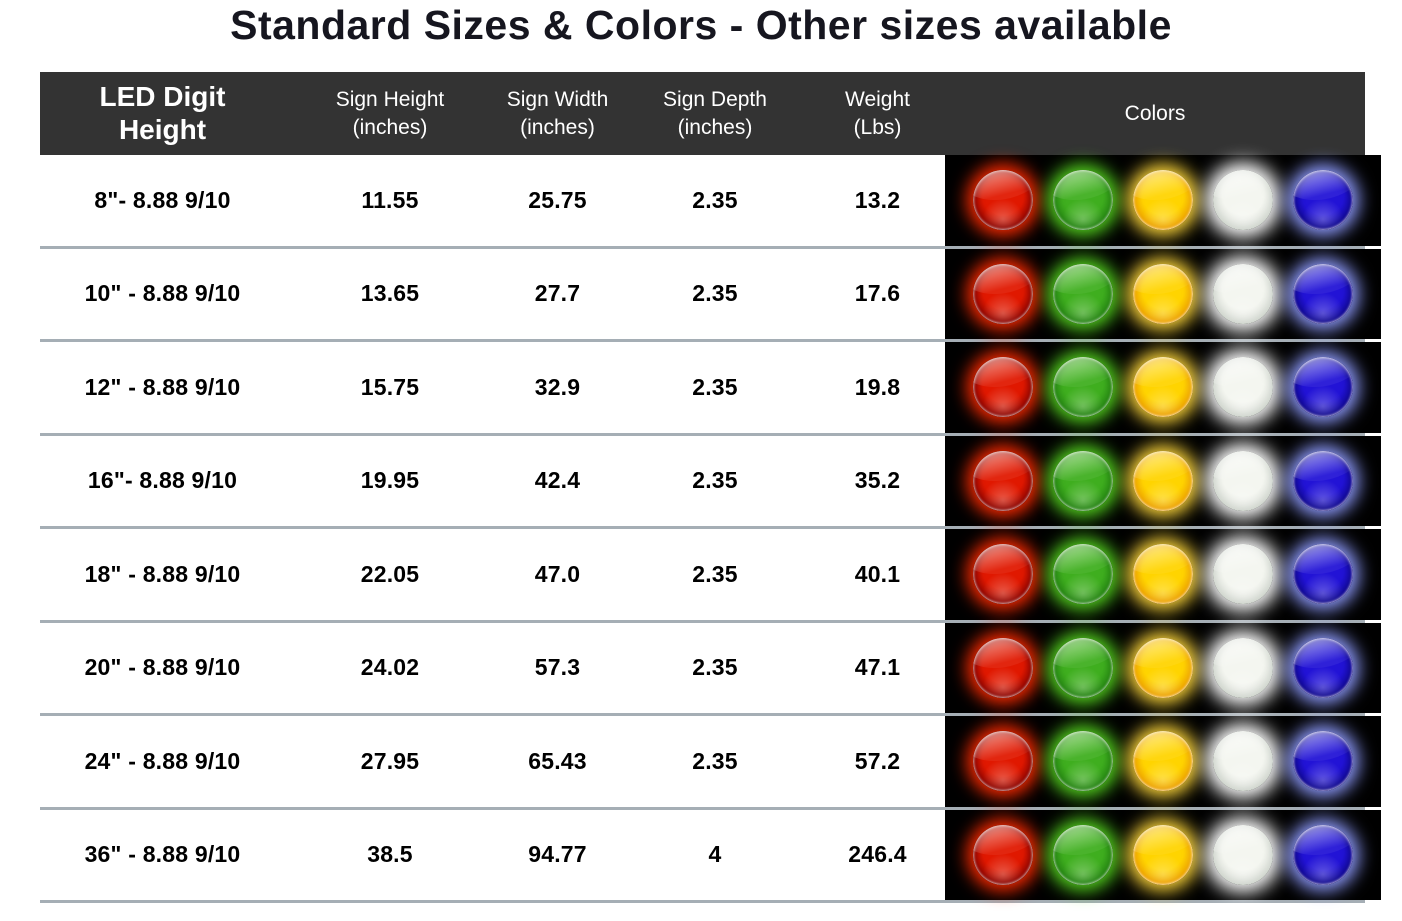  Describe the element at coordinates (710, 853) in the screenshot. I see `table-row: 36" - 8.88 9/10 38.5 94.77 4 246.4` at that location.